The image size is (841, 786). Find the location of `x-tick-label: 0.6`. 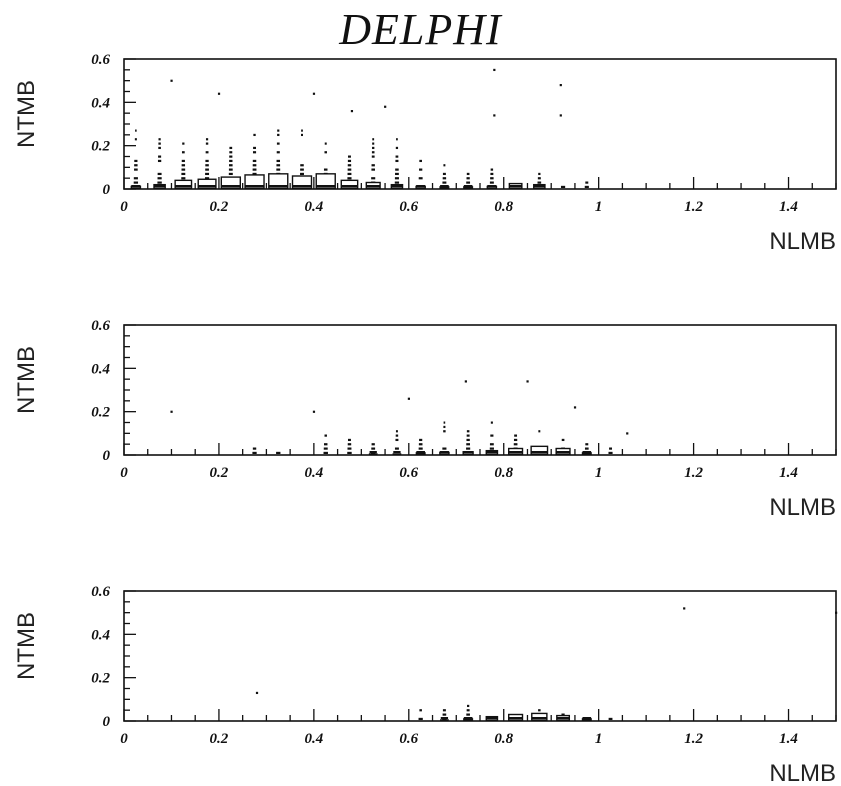

x-tick-label: 0.6 is located at coordinates (408, 207).